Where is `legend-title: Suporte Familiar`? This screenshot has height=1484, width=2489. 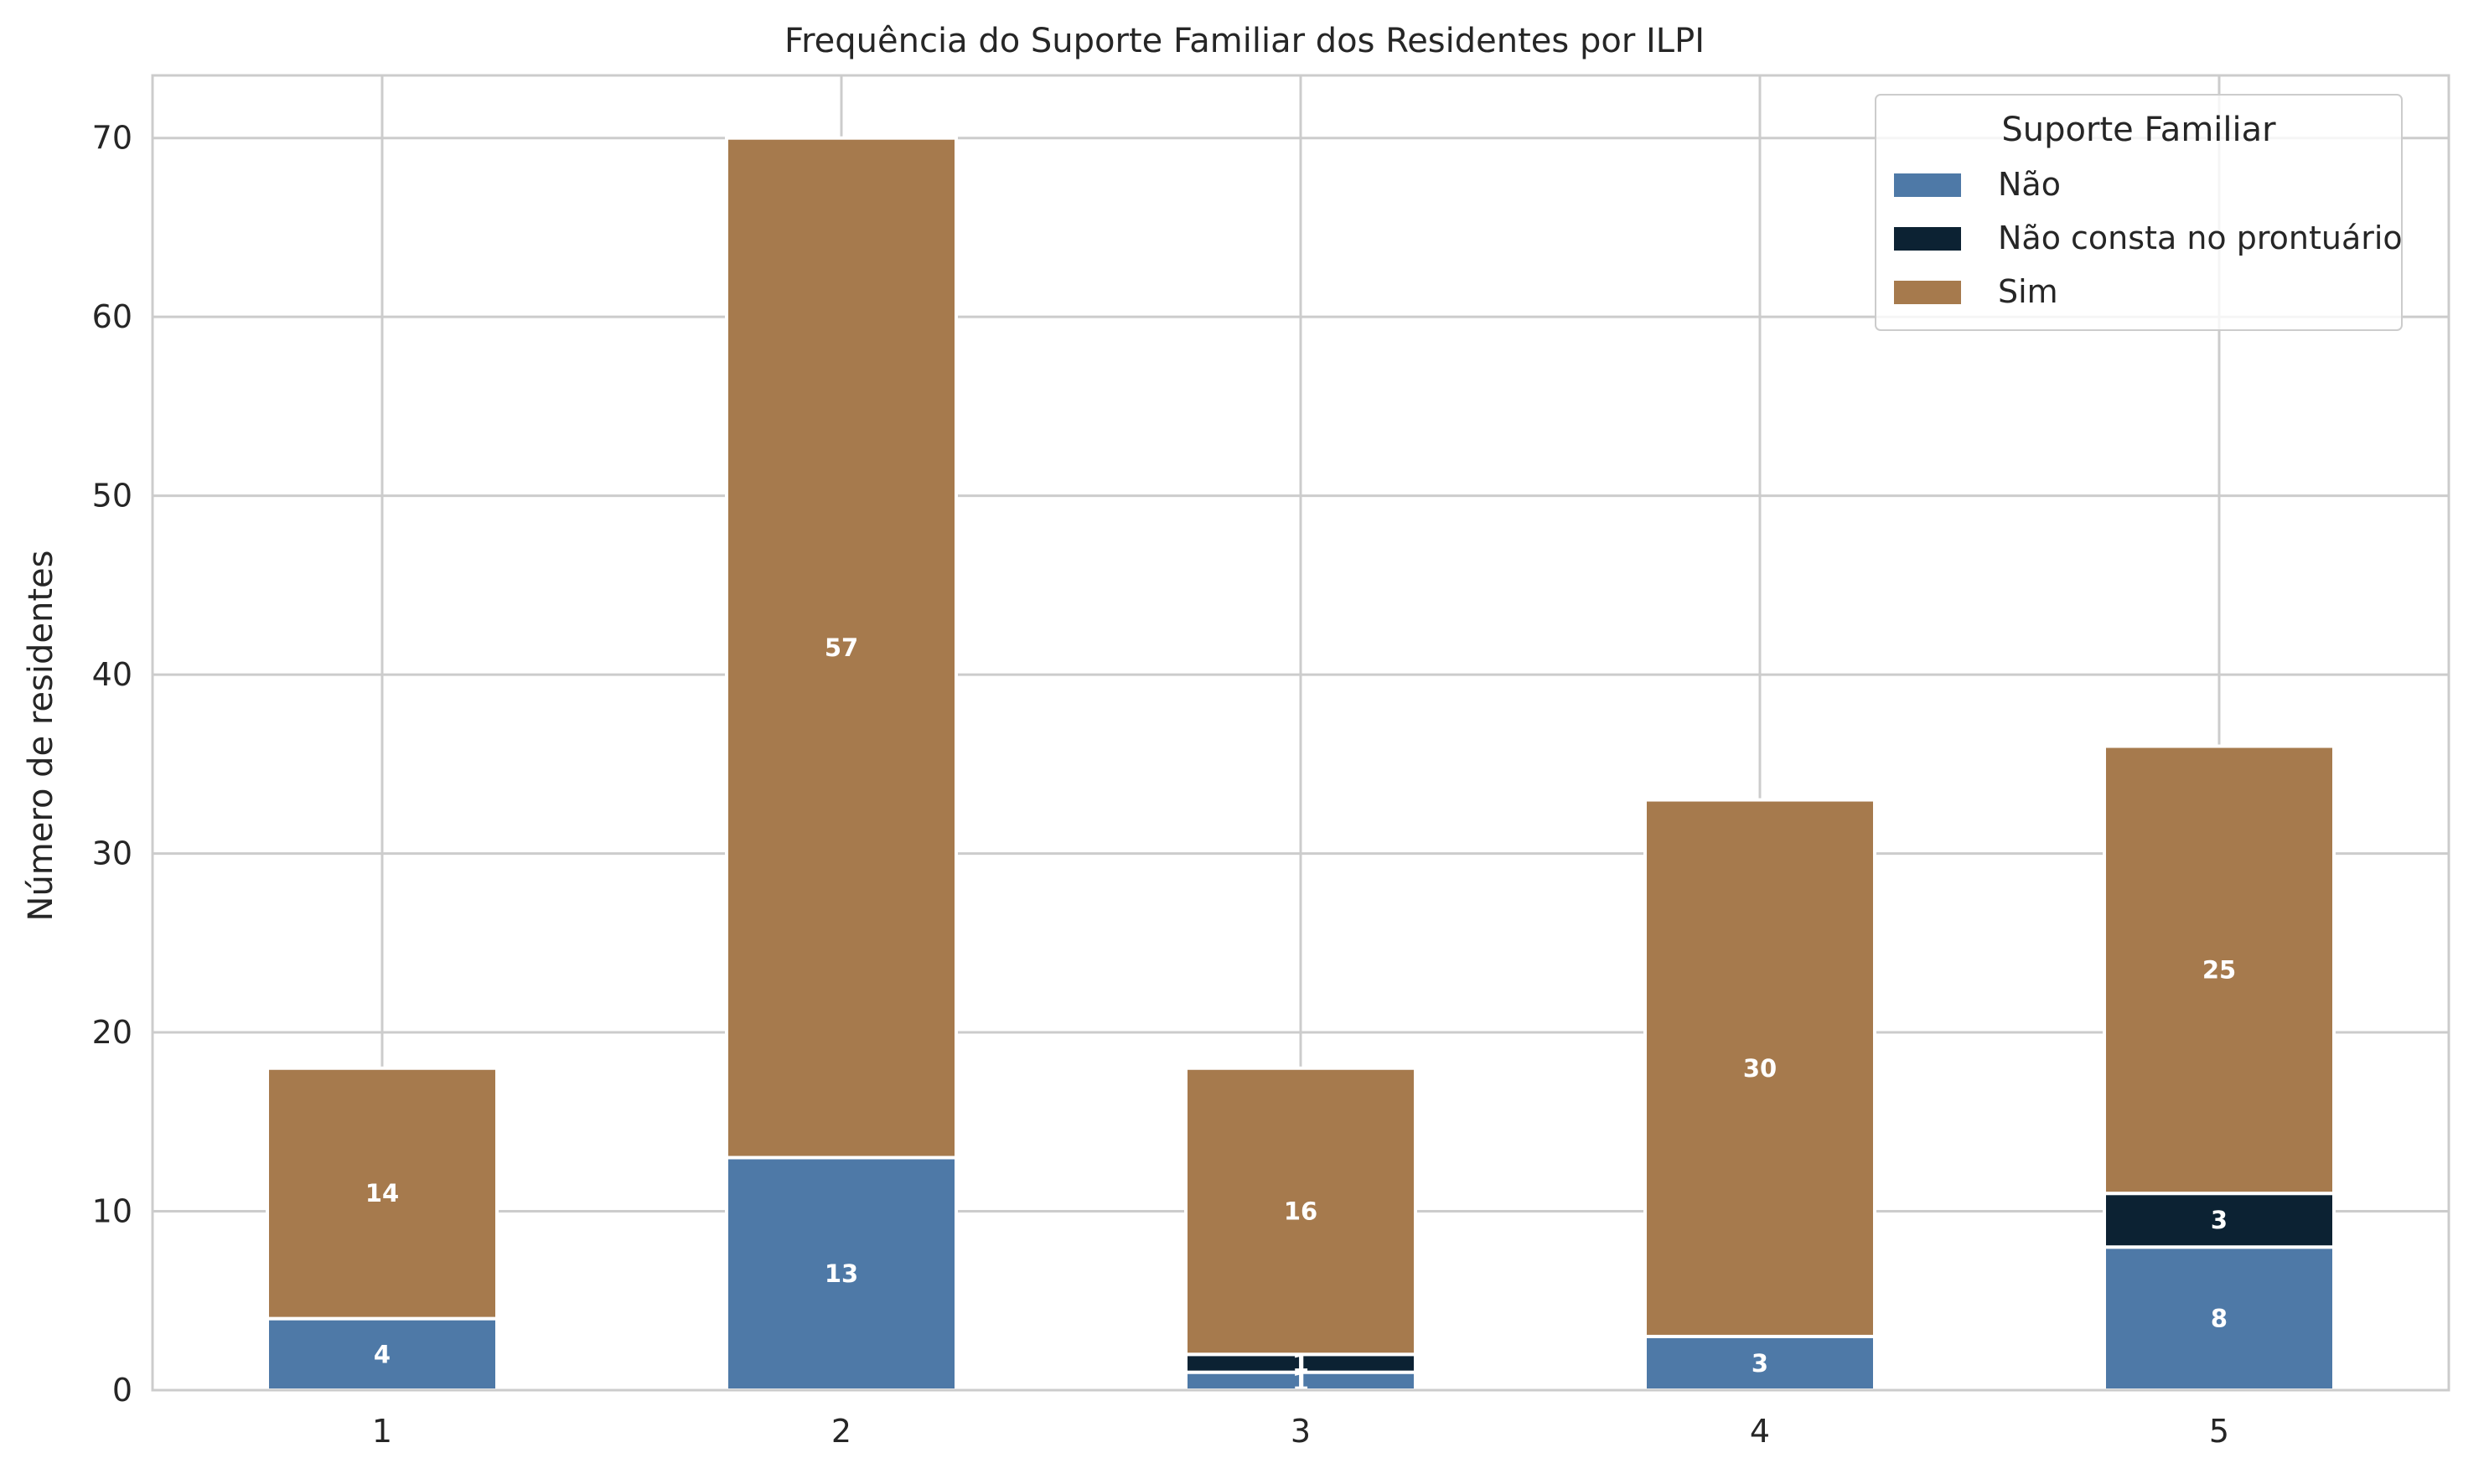 legend-title: Suporte Familiar is located at coordinates (2139, 130).